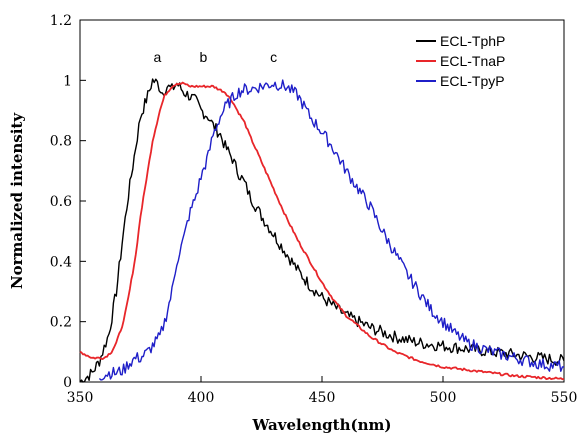 The image size is (580, 437). What do you see at coordinates (472, 41) in the screenshot?
I see `legend-entry: ECL-TphP` at bounding box center [472, 41].